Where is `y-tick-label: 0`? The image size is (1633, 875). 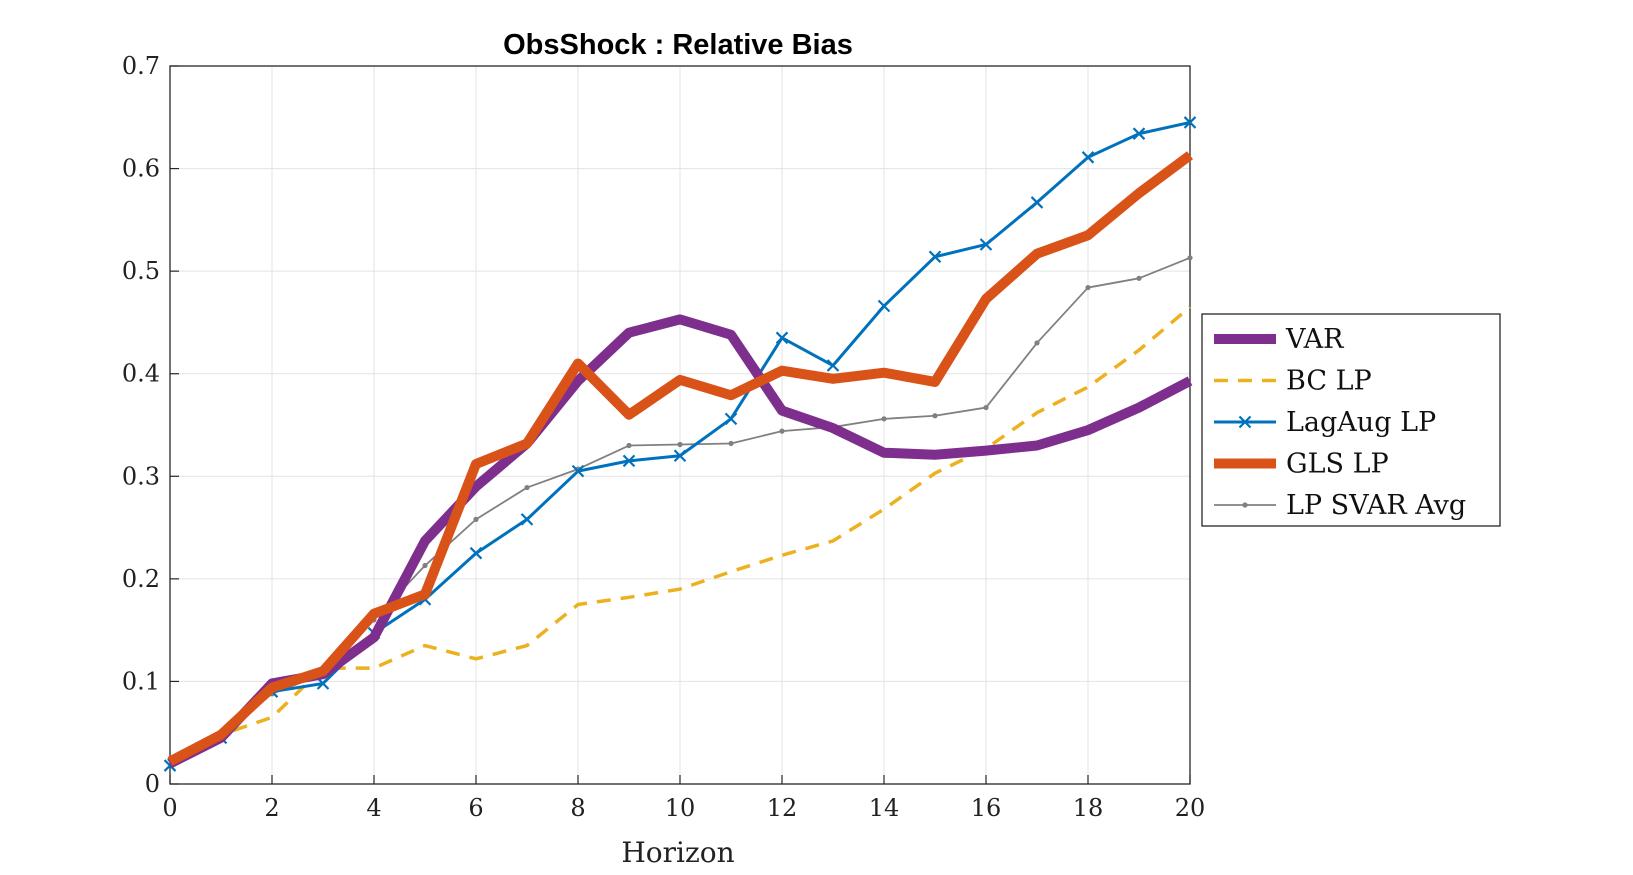 y-tick-label: 0 is located at coordinates (152, 784).